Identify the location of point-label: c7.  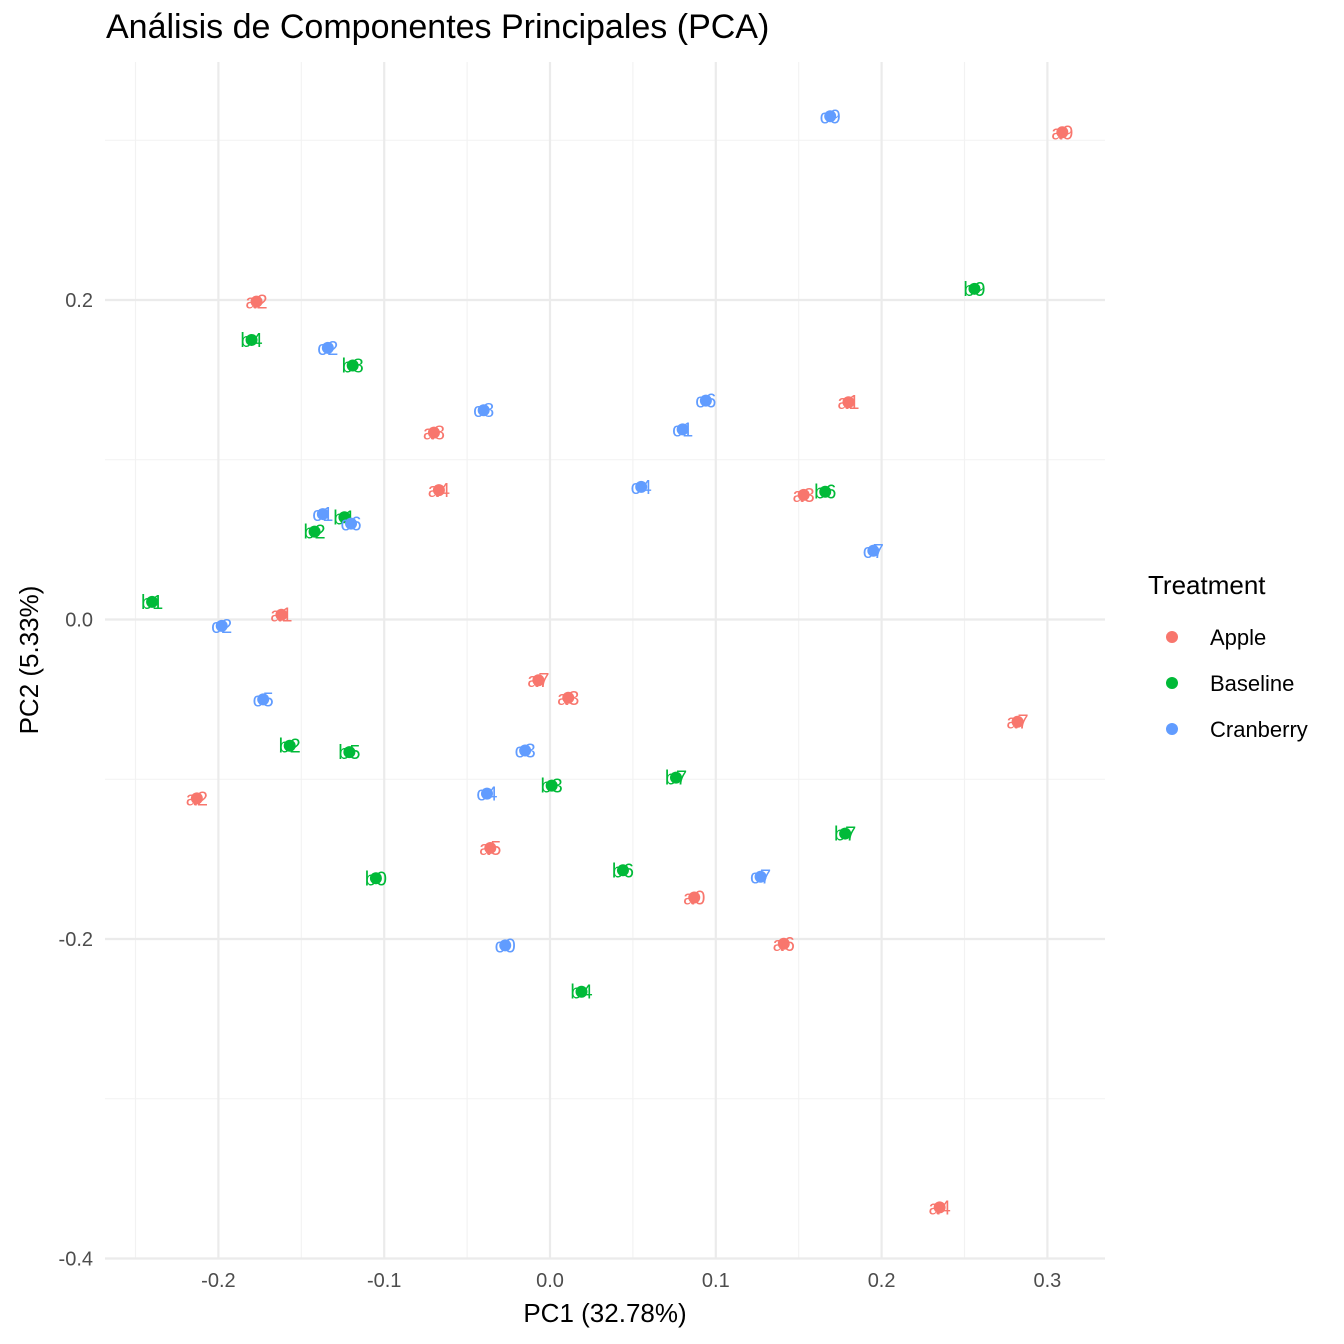
(760, 878).